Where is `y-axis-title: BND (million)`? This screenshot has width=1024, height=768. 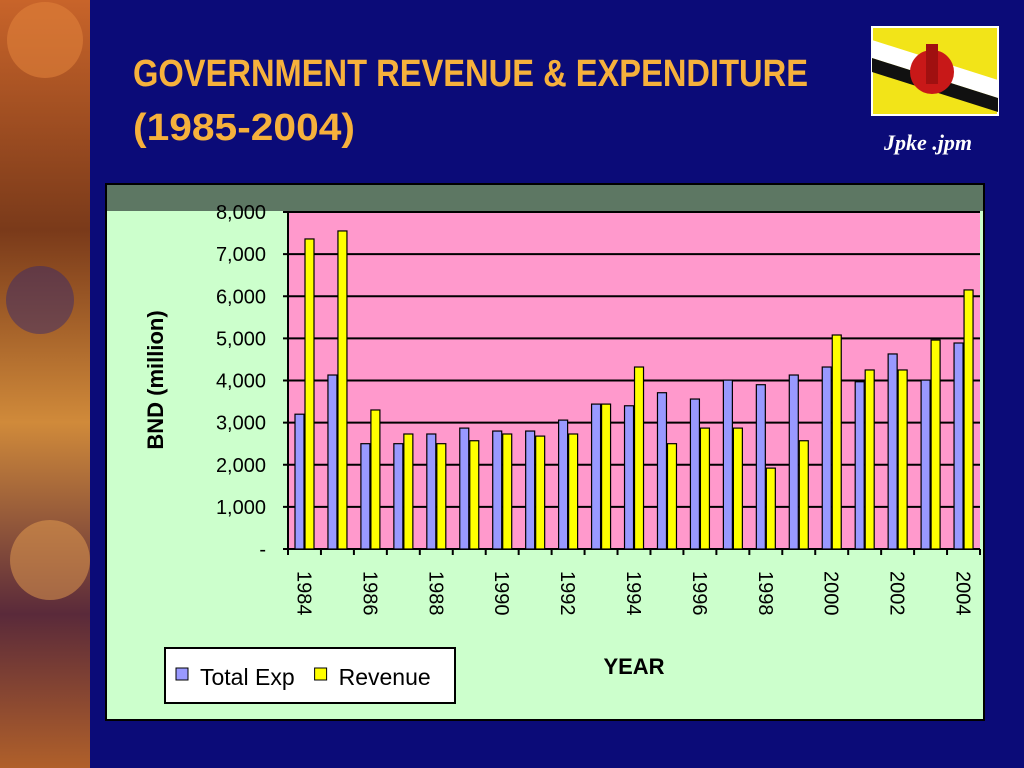 y-axis-title: BND (million) is located at coordinates (155, 379).